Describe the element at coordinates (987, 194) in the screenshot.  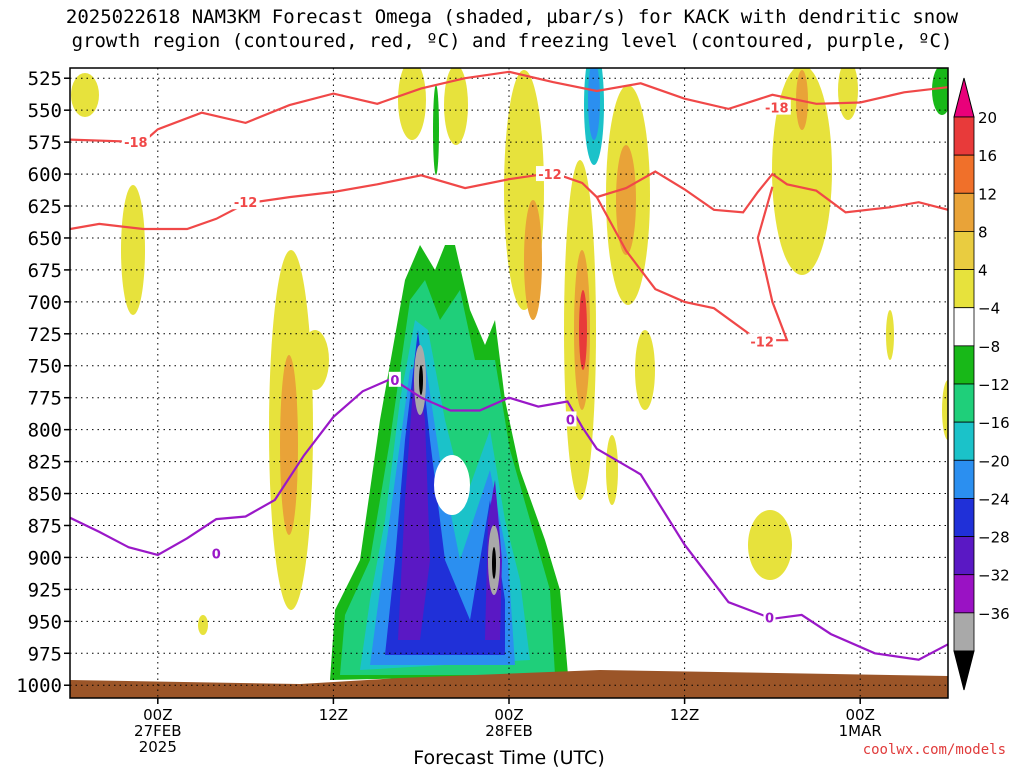
I see `colorbar-label: 12` at that location.